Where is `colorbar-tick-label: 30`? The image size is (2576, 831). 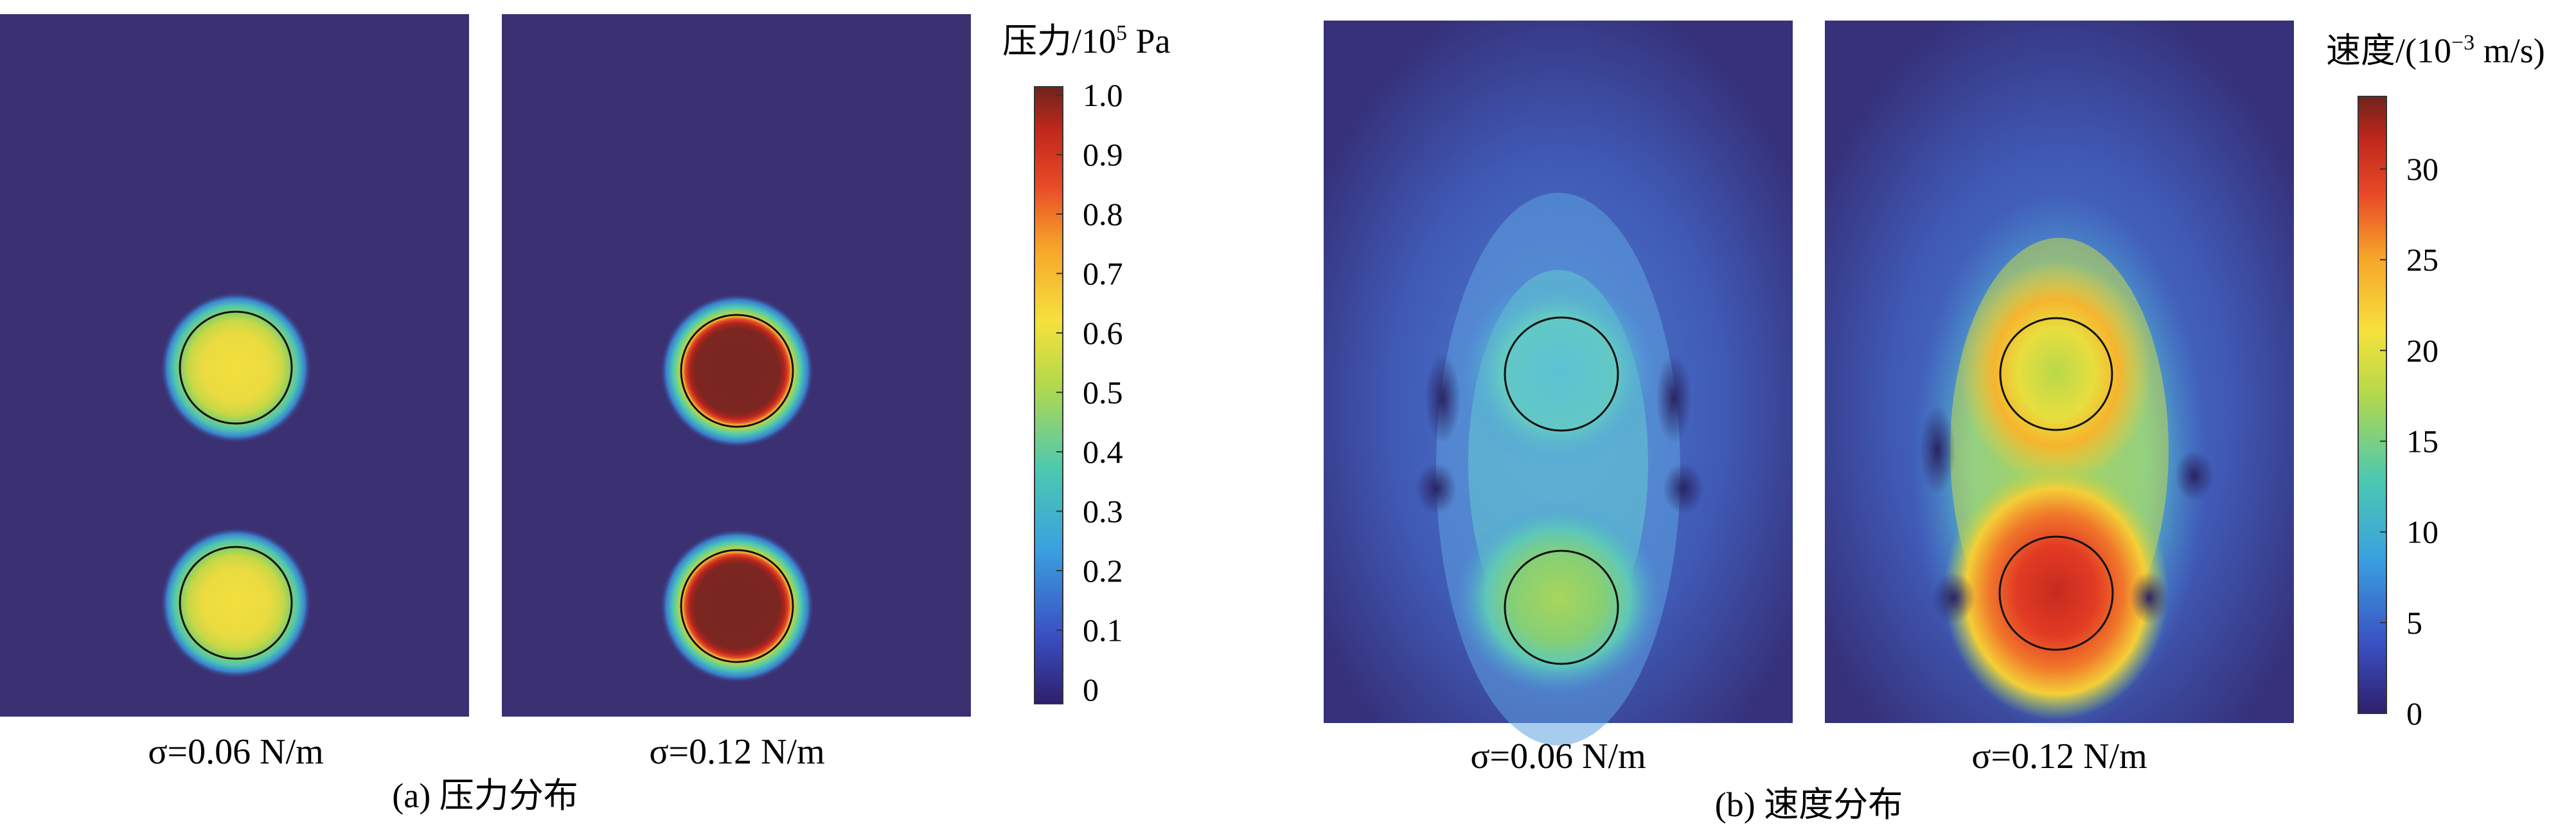
colorbar-tick-label: 30 is located at coordinates (2422, 169).